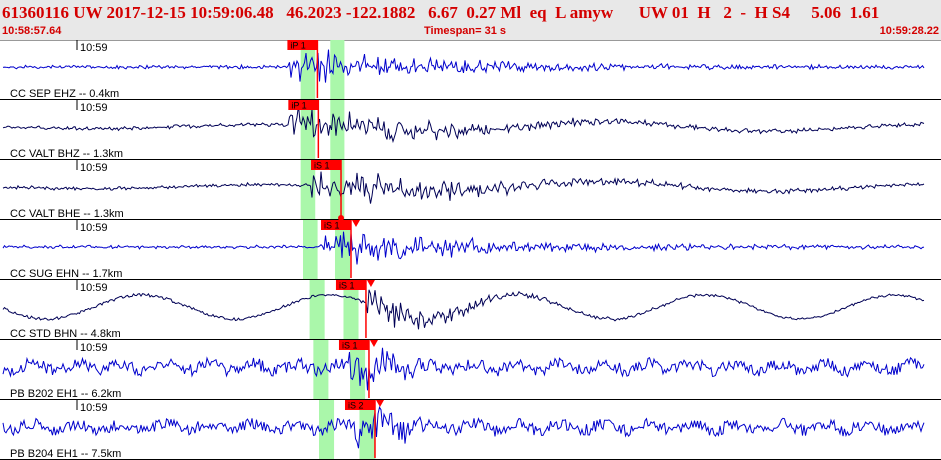  I want to click on pick-circle-marker, so click(341, 218).